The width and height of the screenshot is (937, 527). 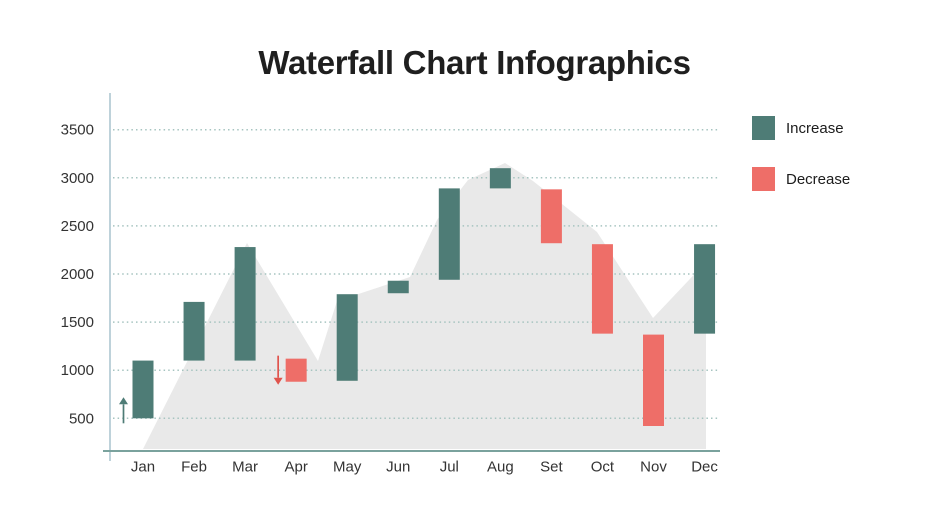 What do you see at coordinates (296, 370) in the screenshot?
I see `bar-apr` at bounding box center [296, 370].